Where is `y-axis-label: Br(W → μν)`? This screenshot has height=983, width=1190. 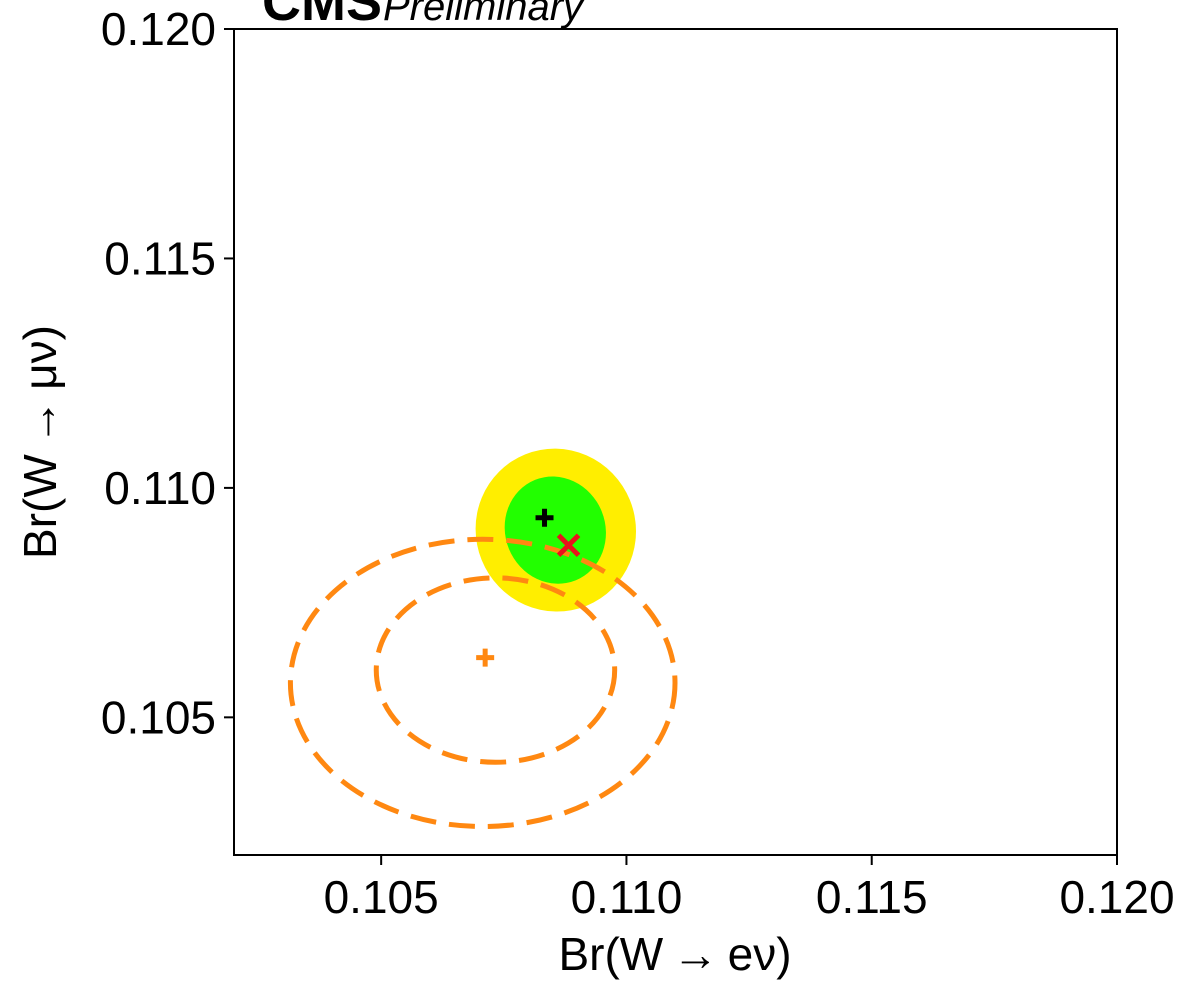 y-axis-label: Br(W → μν) is located at coordinates (40, 442).